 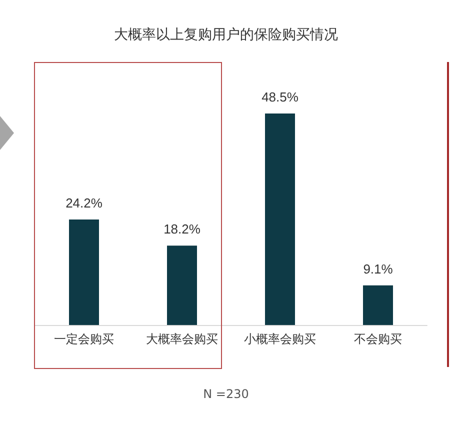 What do you see at coordinates (226, 34) in the screenshot?
I see `chart-title: 大概率以上复购用户的保险购买情况` at bounding box center [226, 34].